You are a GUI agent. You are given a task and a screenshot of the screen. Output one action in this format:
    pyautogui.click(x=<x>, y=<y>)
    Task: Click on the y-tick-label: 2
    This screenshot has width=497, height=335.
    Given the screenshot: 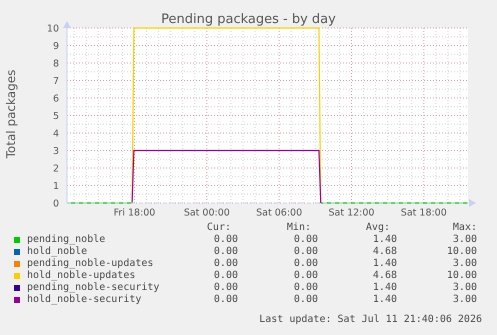 What is the action you would take?
    pyautogui.click(x=55, y=168)
    